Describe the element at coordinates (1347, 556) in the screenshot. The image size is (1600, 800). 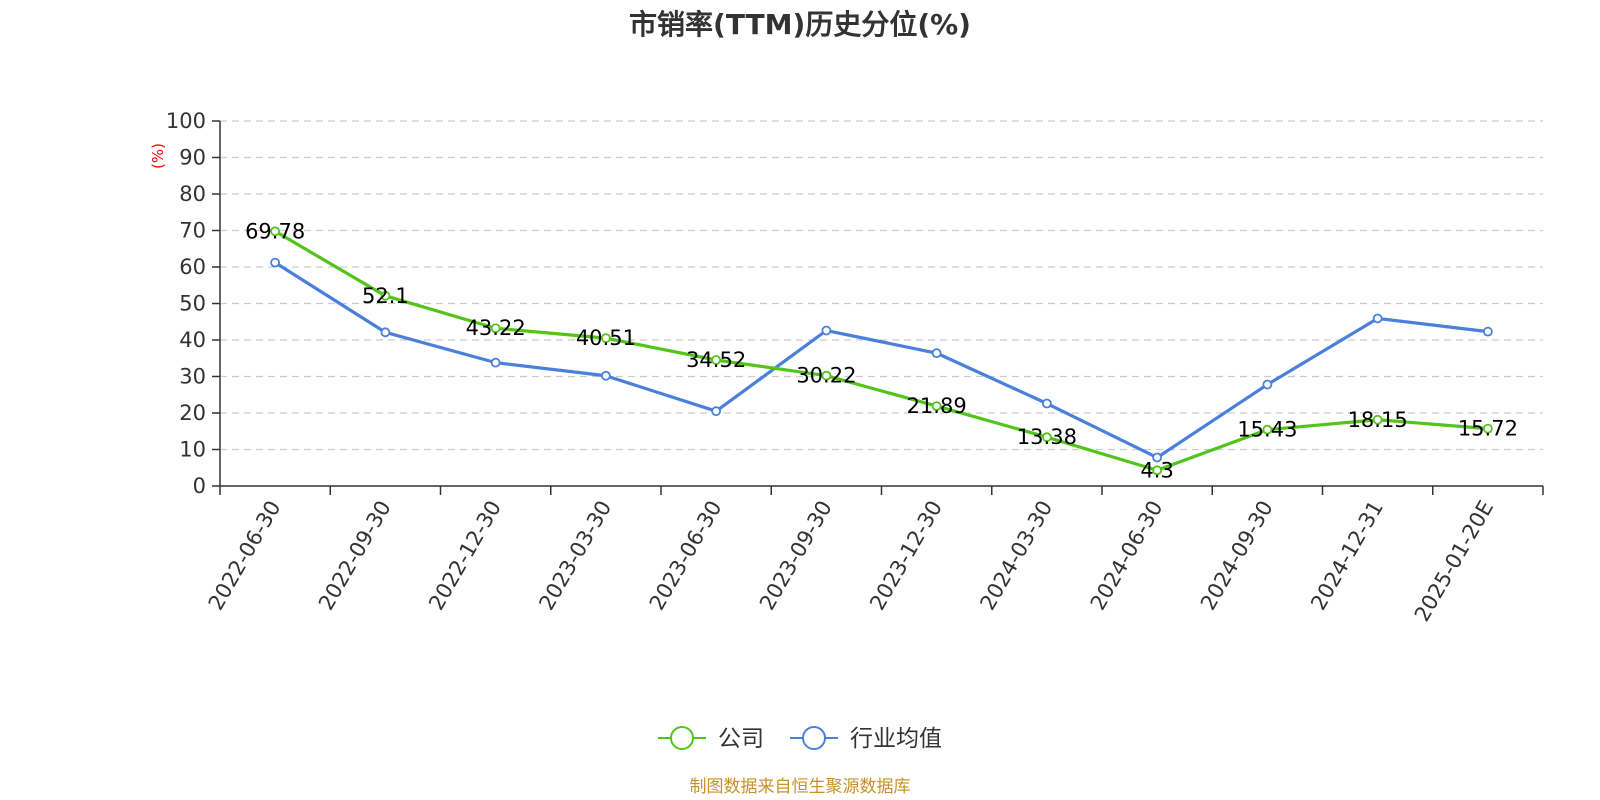
I see `x-tick-label: 2024-12-31` at that location.